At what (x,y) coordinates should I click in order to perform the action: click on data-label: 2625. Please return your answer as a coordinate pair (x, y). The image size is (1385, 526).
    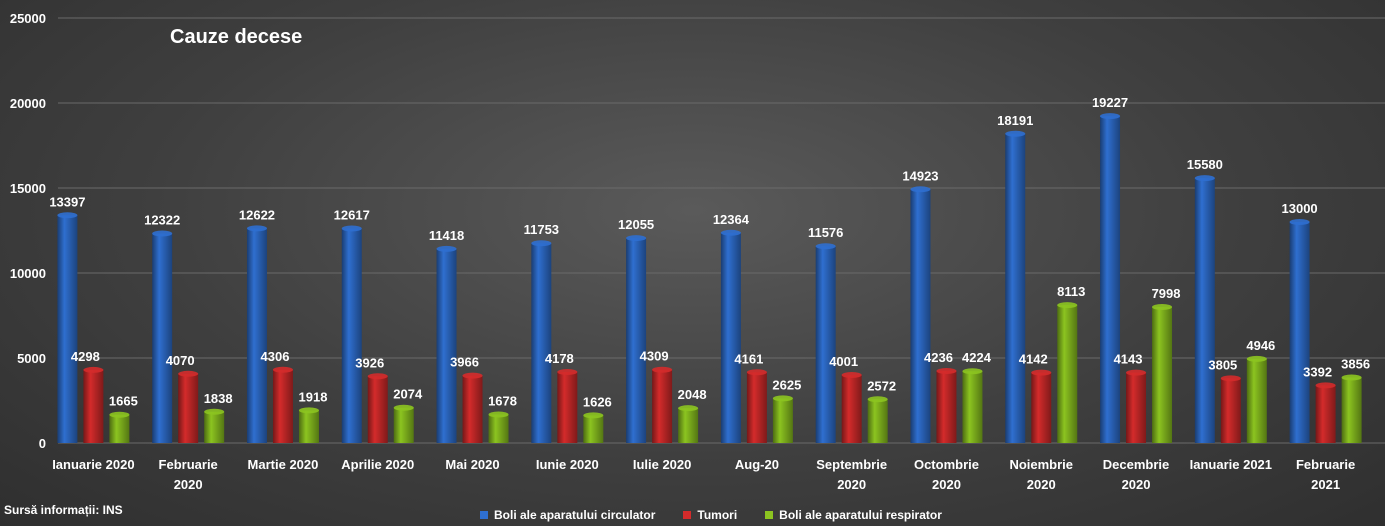
    Looking at the image, I should click on (786, 384).